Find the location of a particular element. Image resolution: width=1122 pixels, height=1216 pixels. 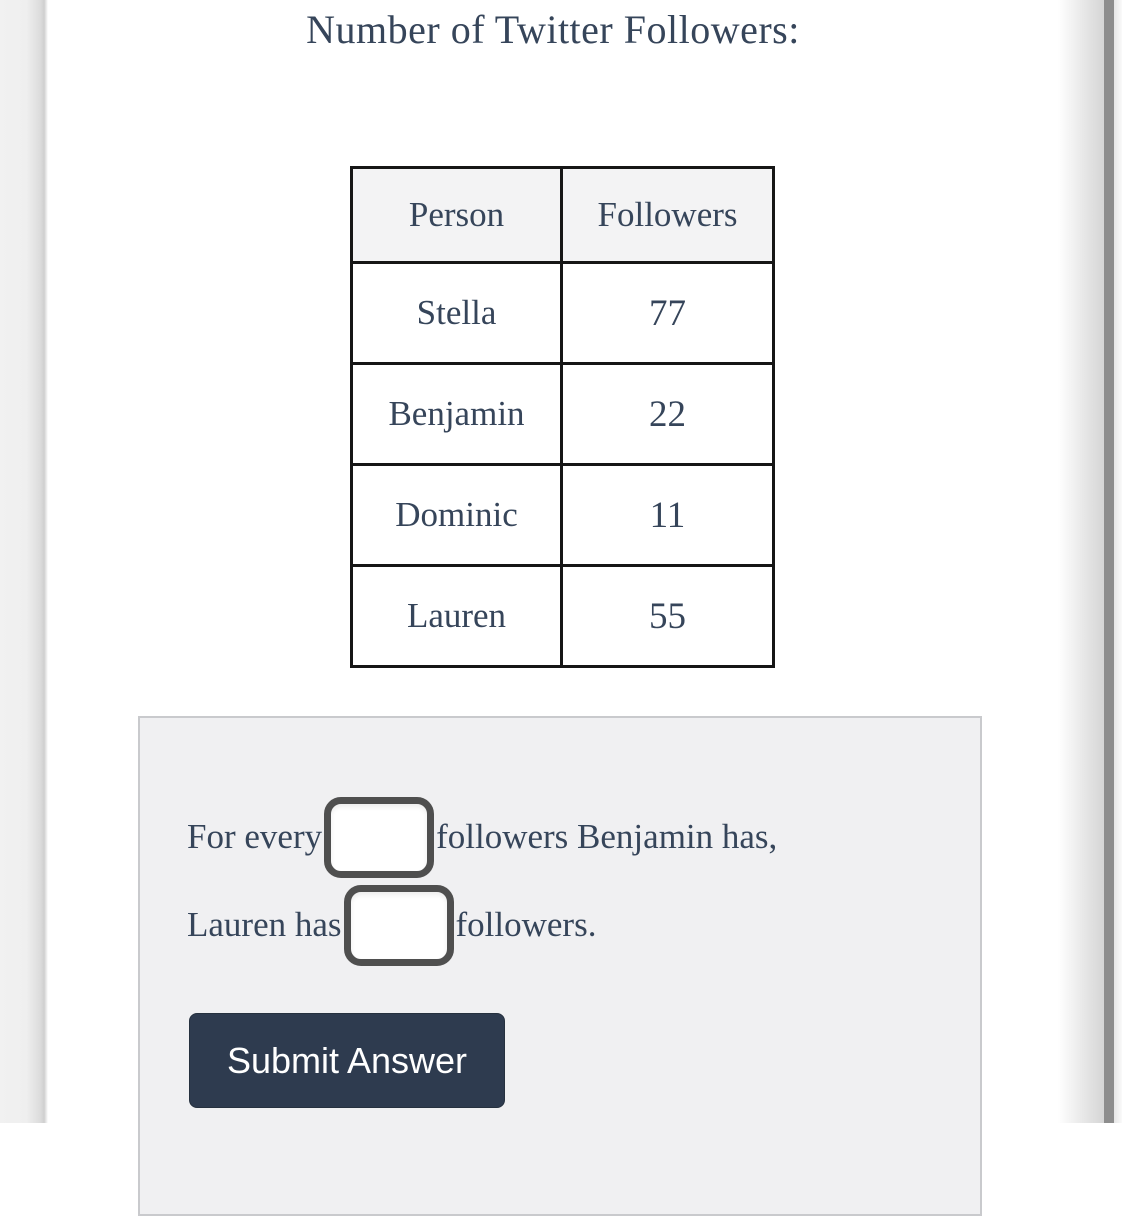

question-line-2-prefix: Lauren has is located at coordinates (264, 924).